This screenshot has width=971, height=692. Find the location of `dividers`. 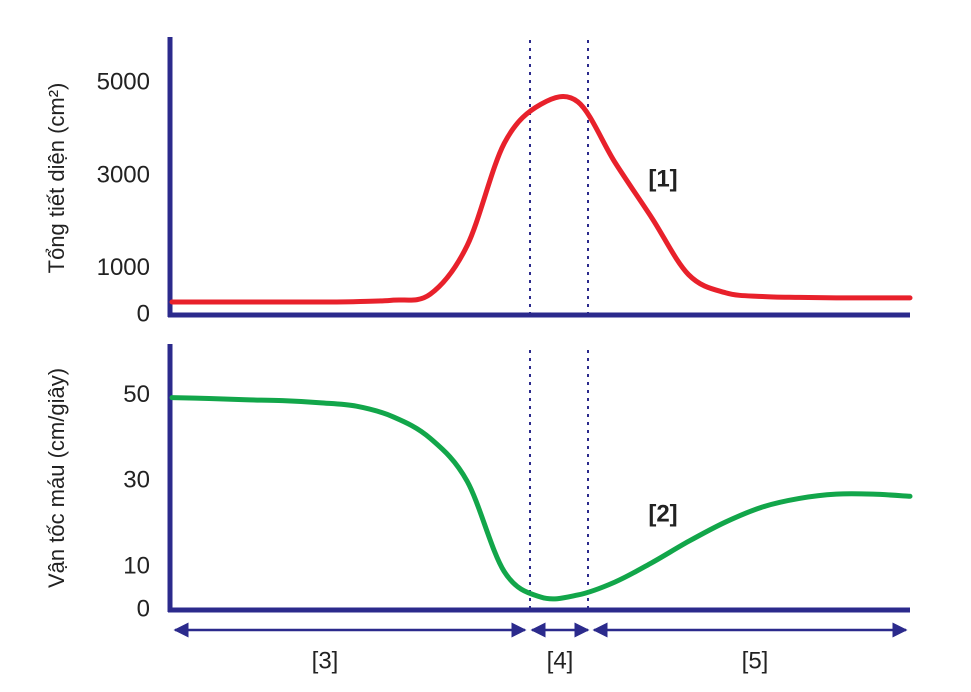

dividers is located at coordinates (559, 325).